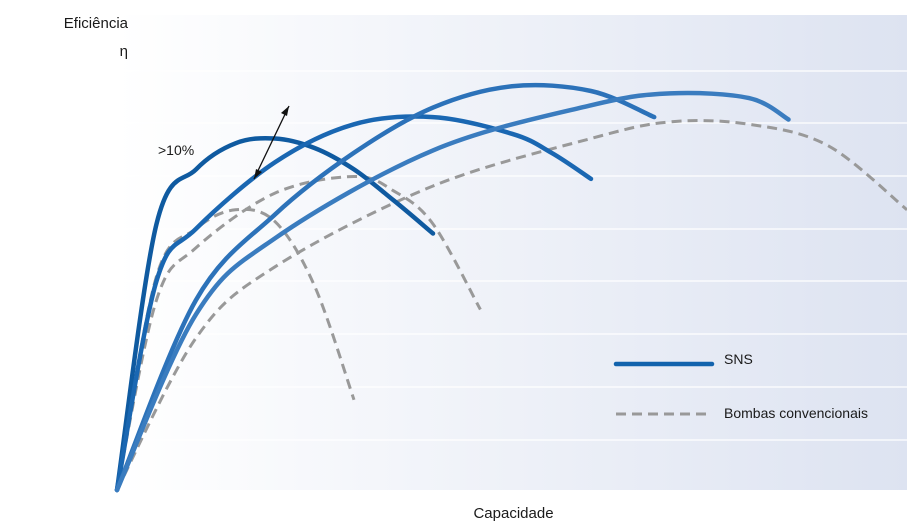  What do you see at coordinates (796, 413) in the screenshot?
I see `legend-label-conventional: Bombas convencionais` at bounding box center [796, 413].